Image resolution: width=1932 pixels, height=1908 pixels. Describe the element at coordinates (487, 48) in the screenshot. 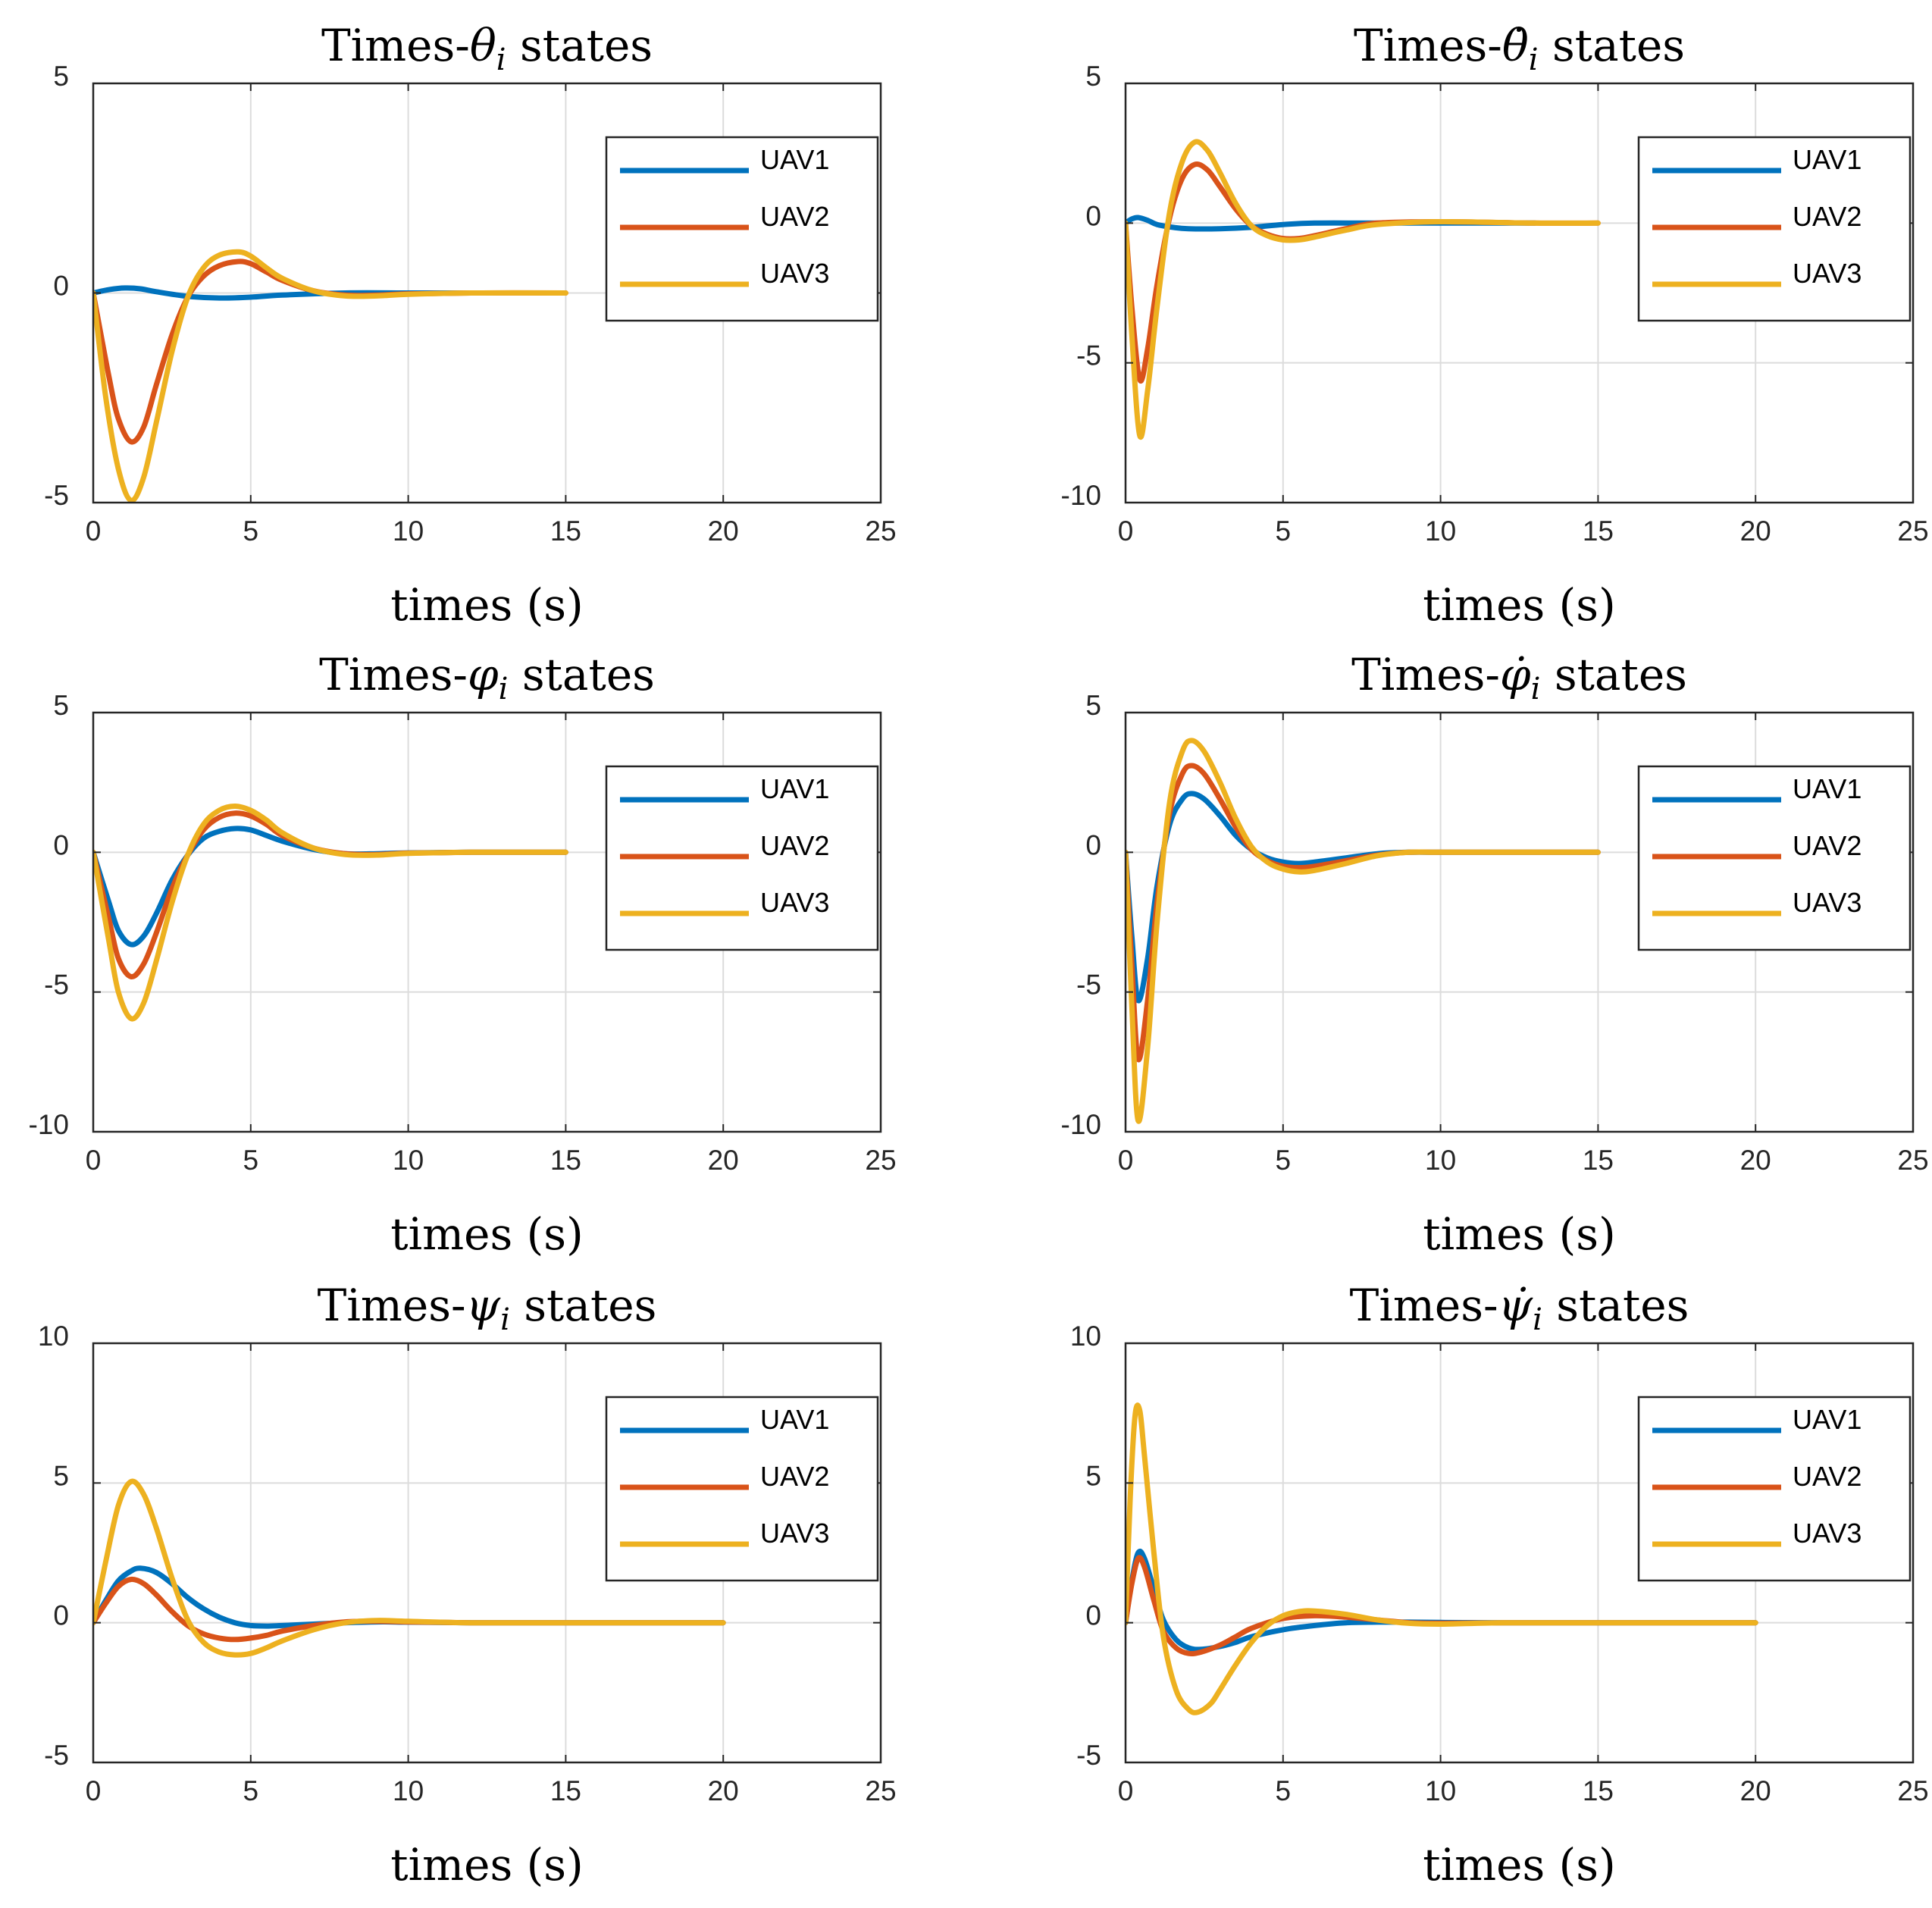

I see `chart-title: Times-θi states` at that location.